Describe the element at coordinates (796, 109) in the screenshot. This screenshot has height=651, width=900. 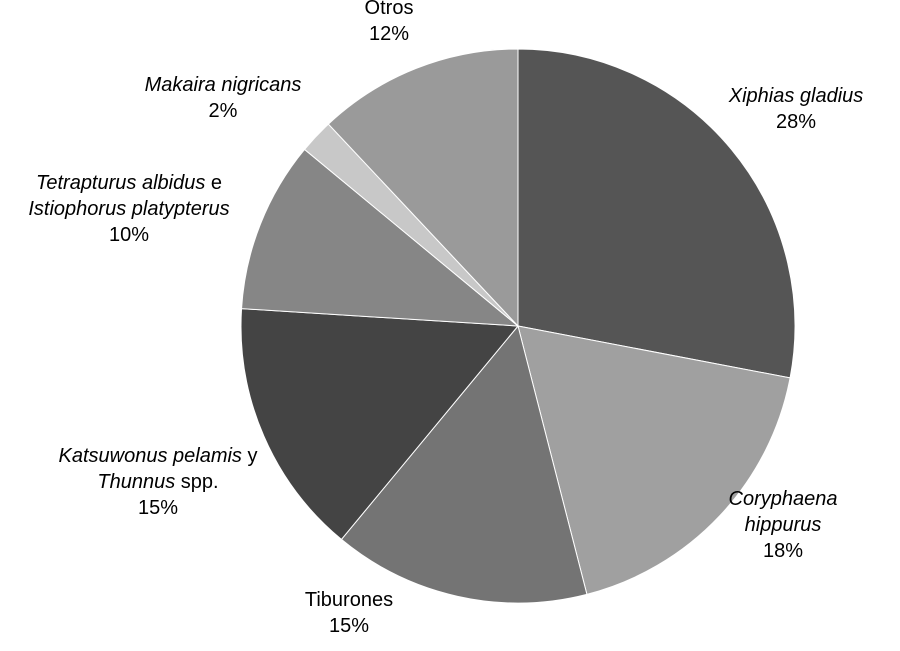
I see `slice-label-xiphias-gladius: Xiphias gladius 28%` at that location.